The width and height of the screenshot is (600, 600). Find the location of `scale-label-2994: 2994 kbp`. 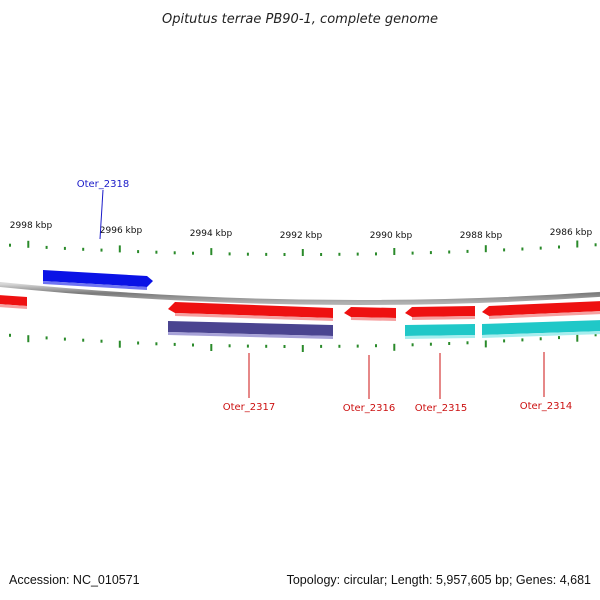

scale-label-2994: 2994 kbp is located at coordinates (211, 234).